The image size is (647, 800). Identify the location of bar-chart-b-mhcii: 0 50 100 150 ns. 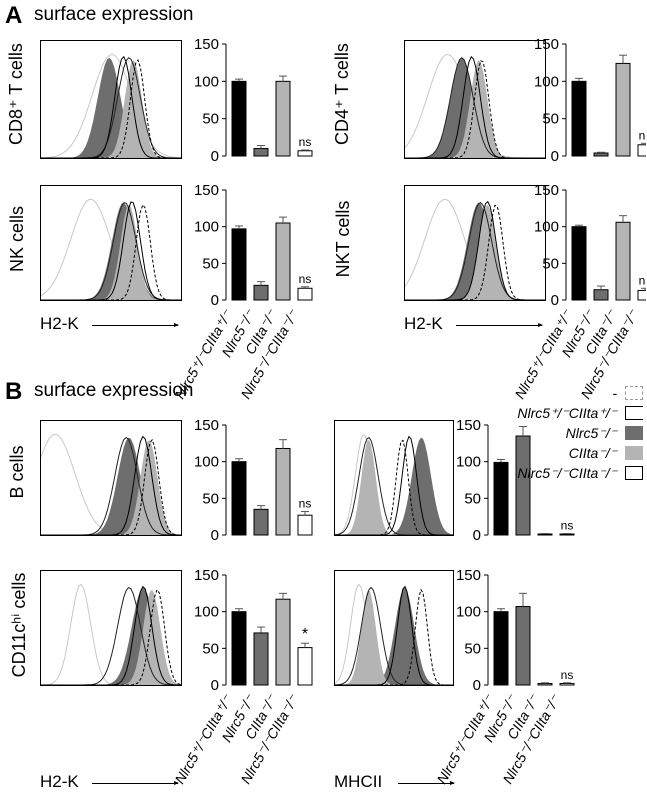
(515, 480).